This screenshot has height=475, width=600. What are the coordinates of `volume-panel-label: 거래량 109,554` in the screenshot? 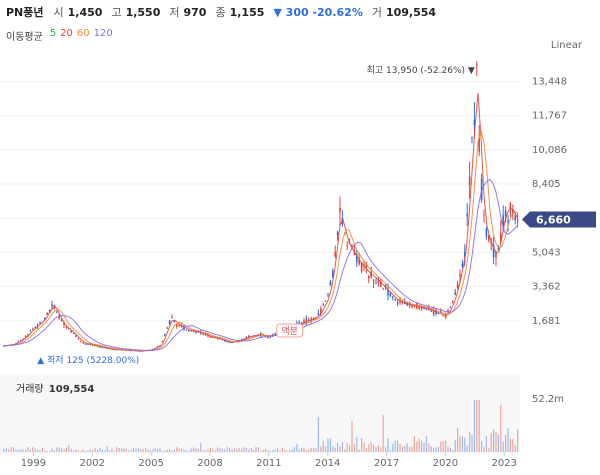 It's located at (55, 387).